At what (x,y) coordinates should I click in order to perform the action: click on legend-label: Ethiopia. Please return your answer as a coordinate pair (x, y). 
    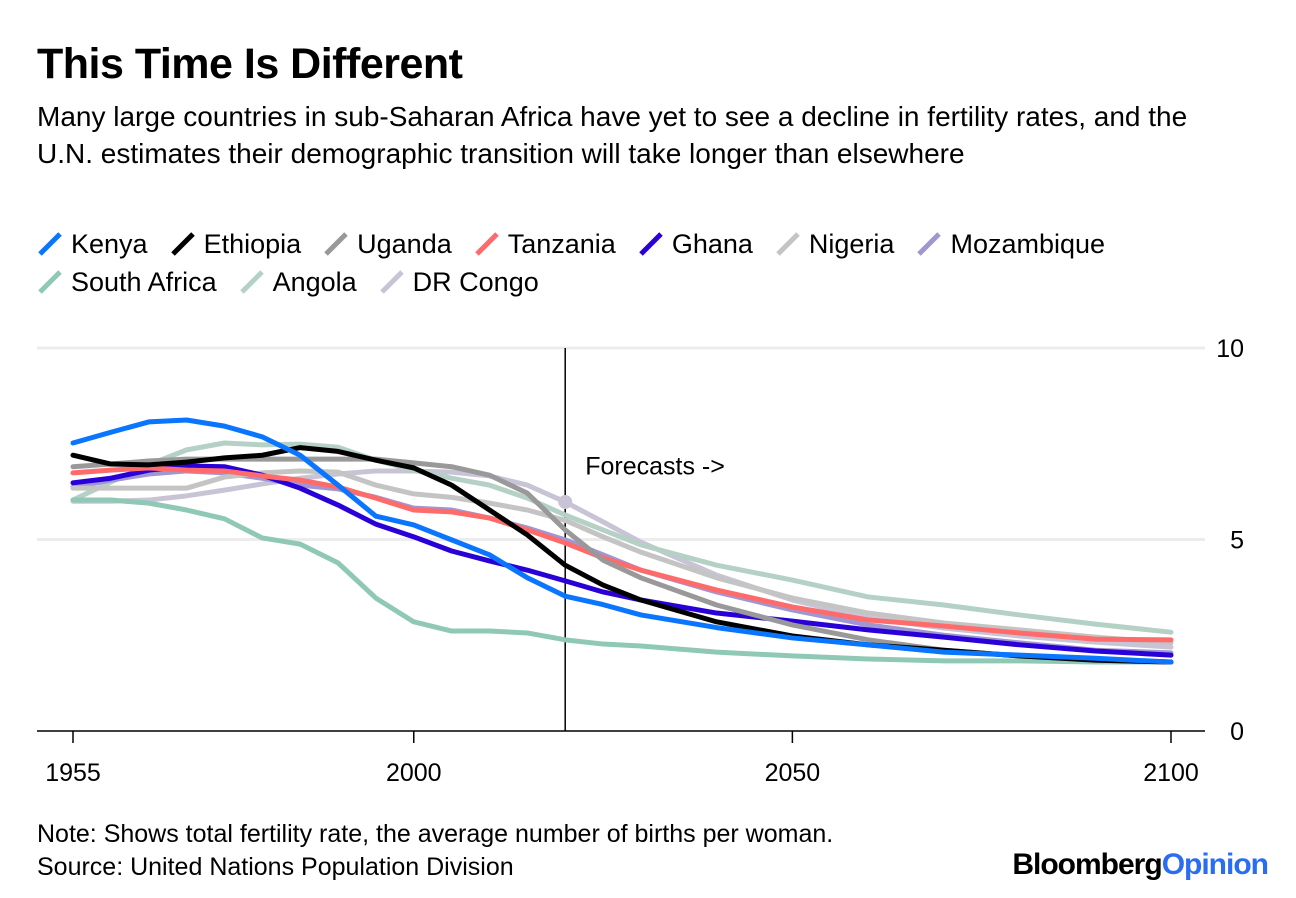
    Looking at the image, I should click on (252, 243).